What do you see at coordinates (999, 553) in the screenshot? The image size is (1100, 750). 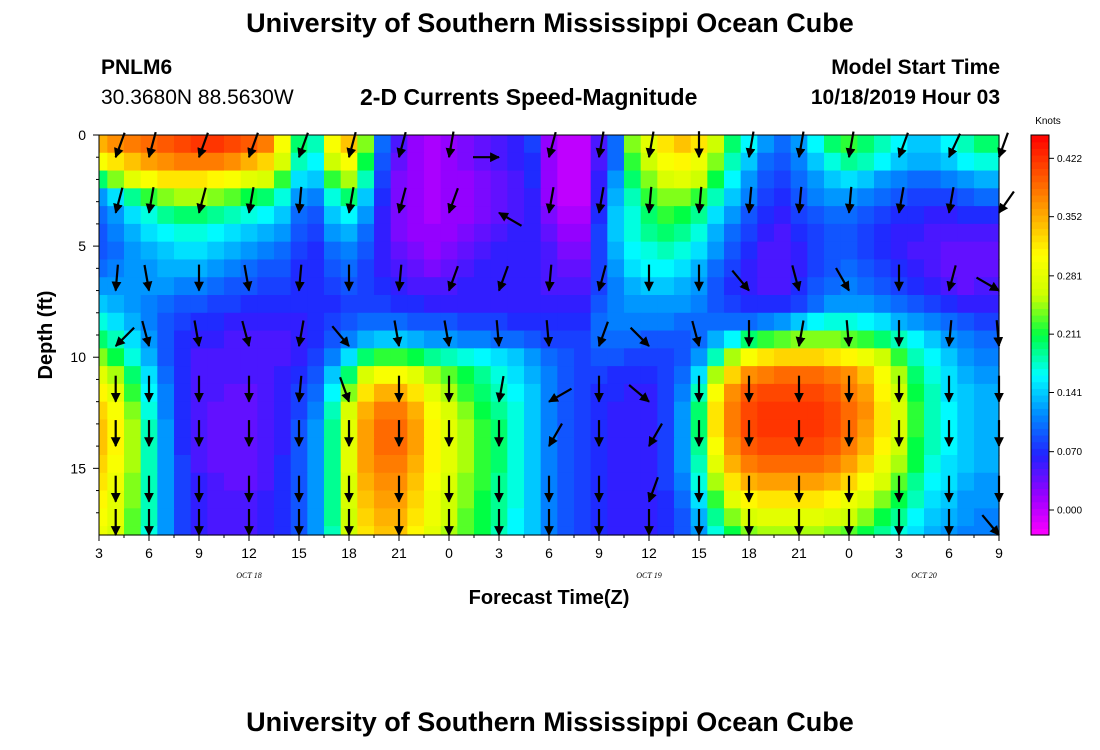 I see `x-tick-label: 9` at bounding box center [999, 553].